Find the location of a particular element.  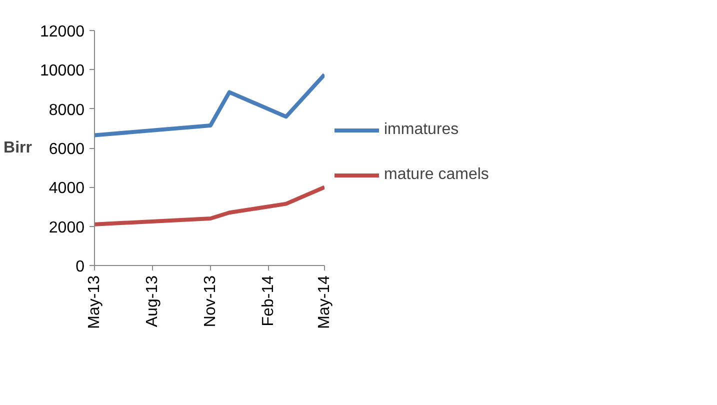

y-tick-label: 6000 is located at coordinates (66, 149).